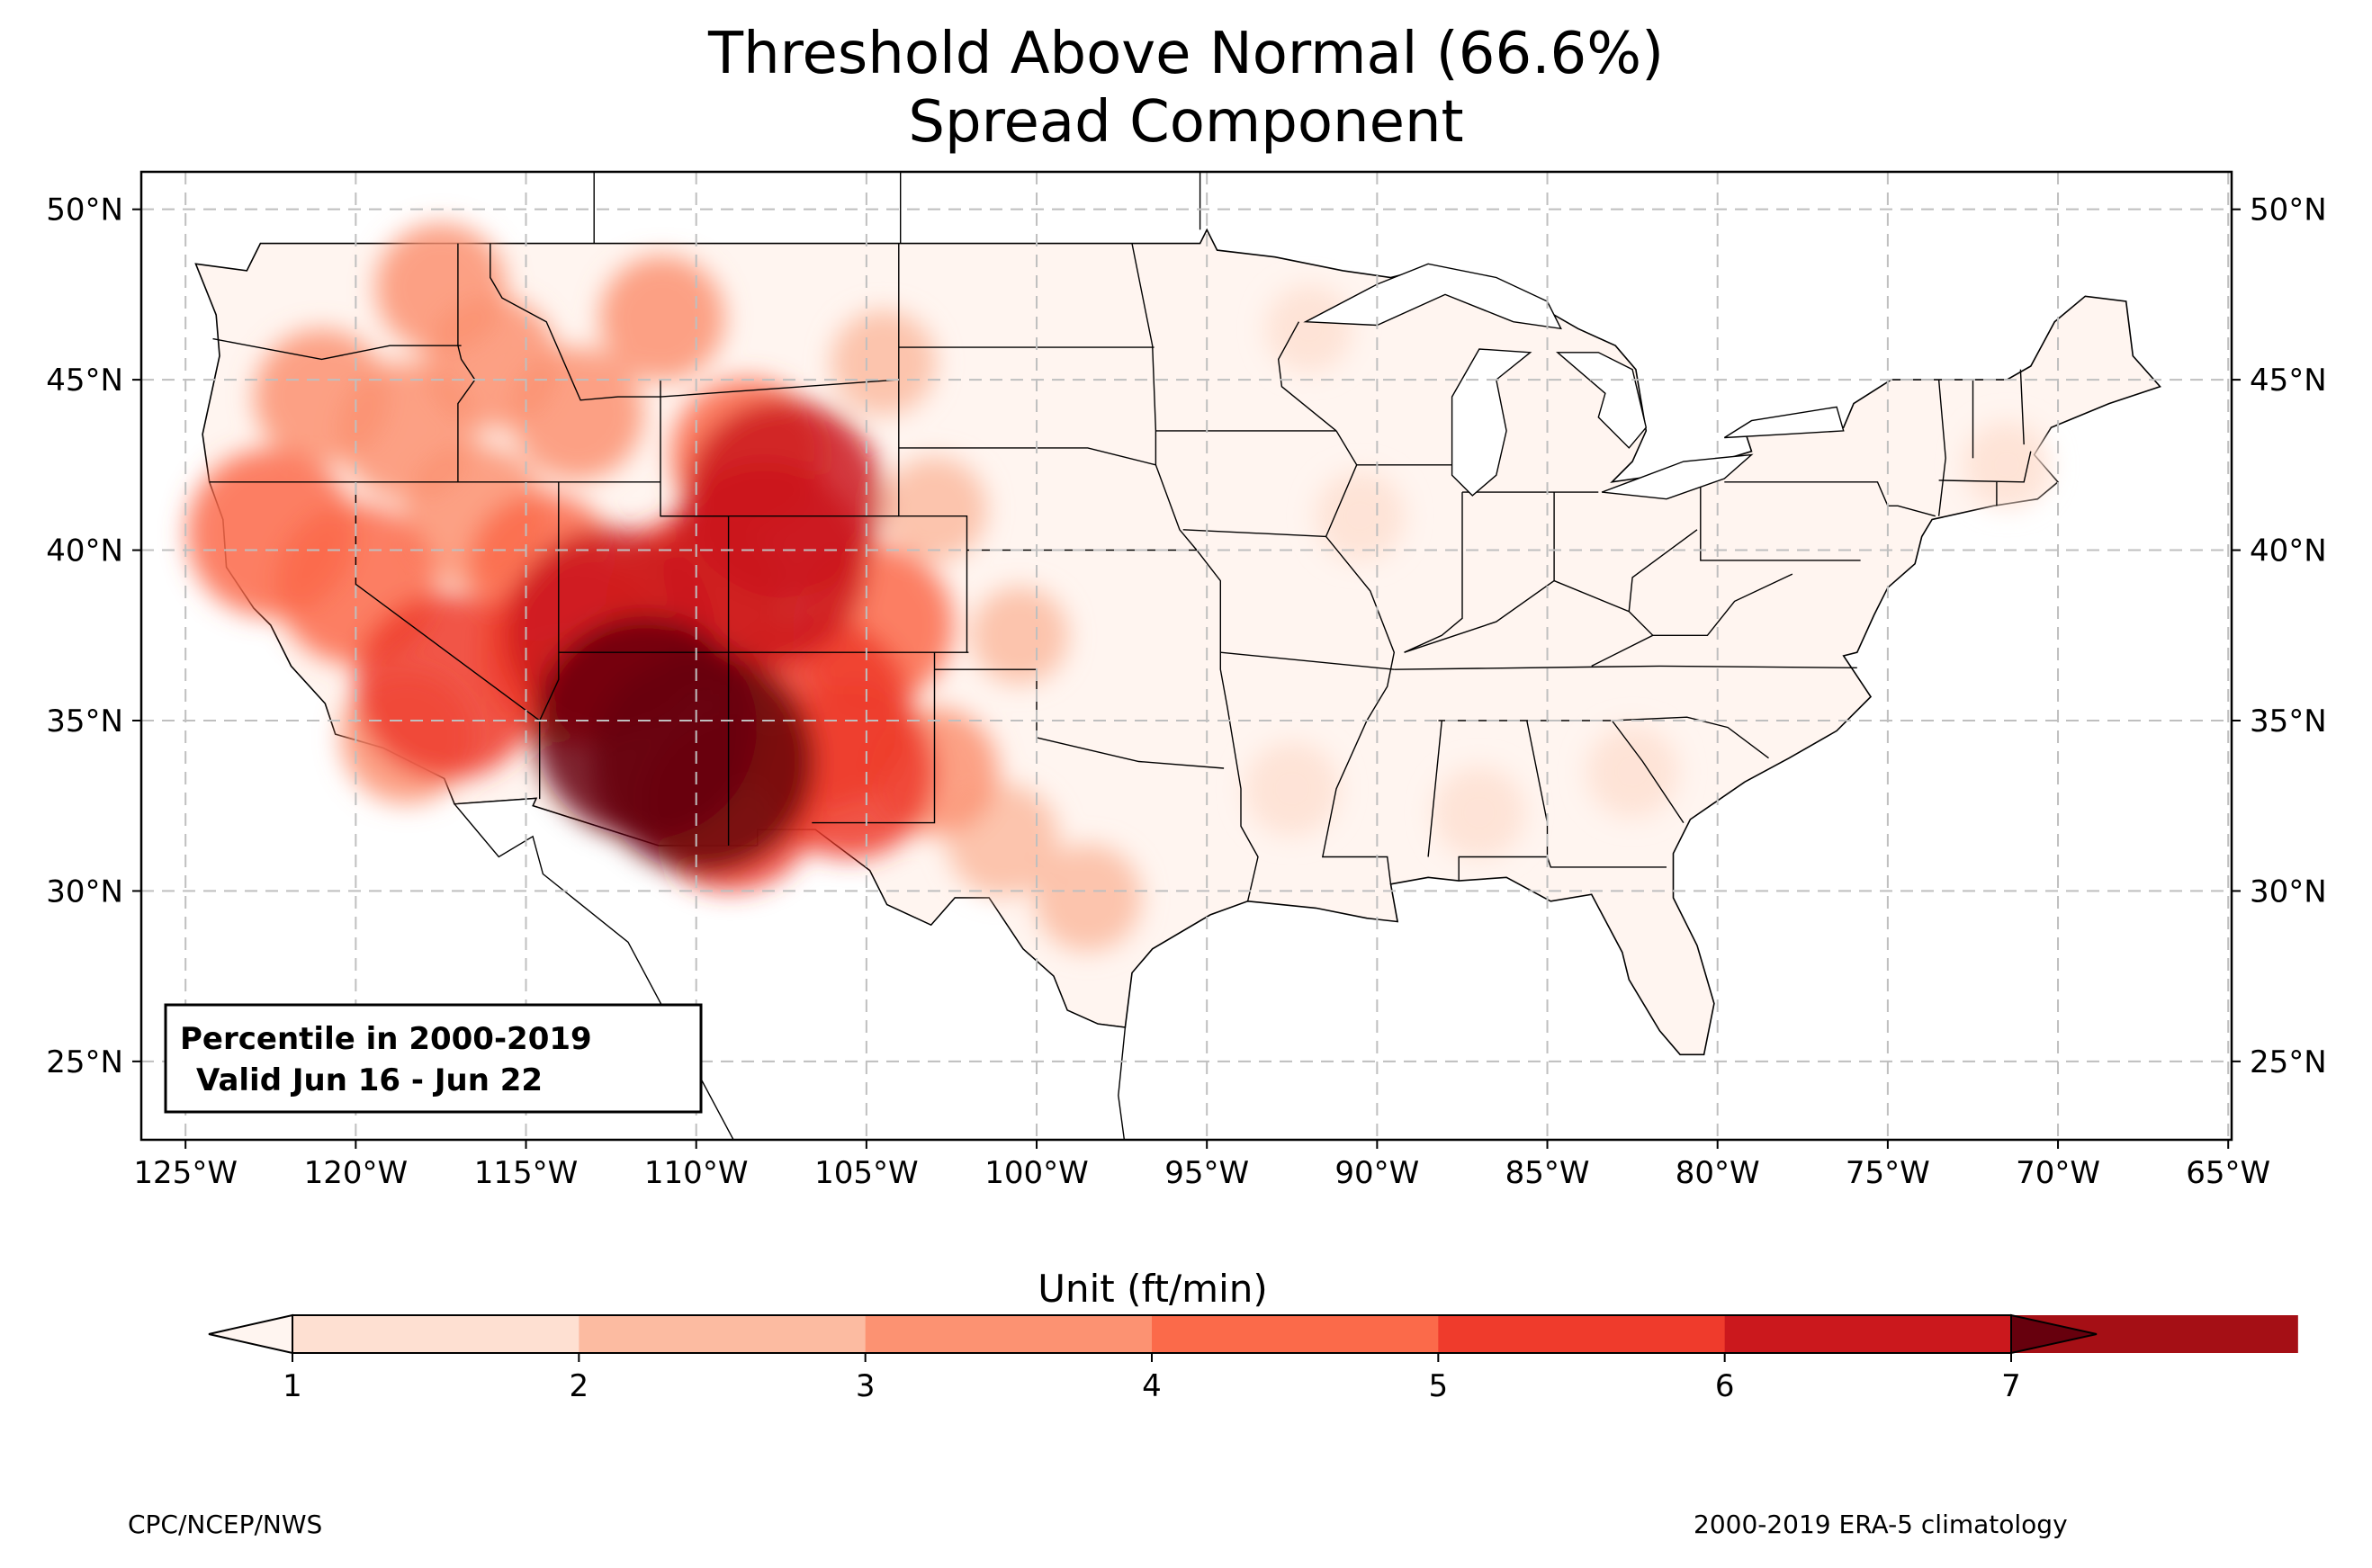  I want to click on lat-tick-label-right: 45°N, so click(2288, 381).